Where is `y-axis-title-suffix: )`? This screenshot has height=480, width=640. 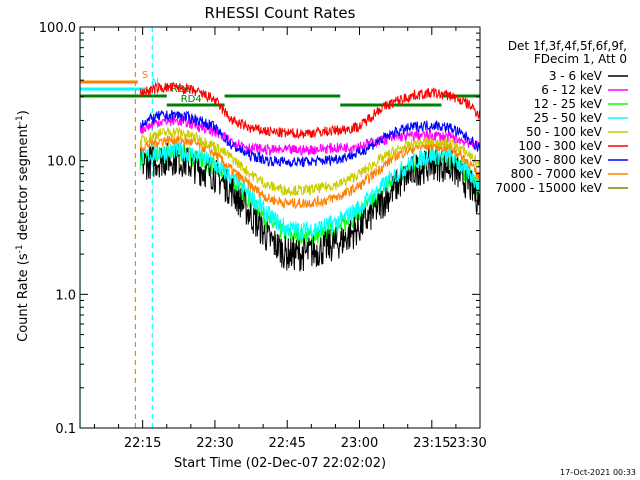
y-axis-title-suffix: ) is located at coordinates (23, 112).